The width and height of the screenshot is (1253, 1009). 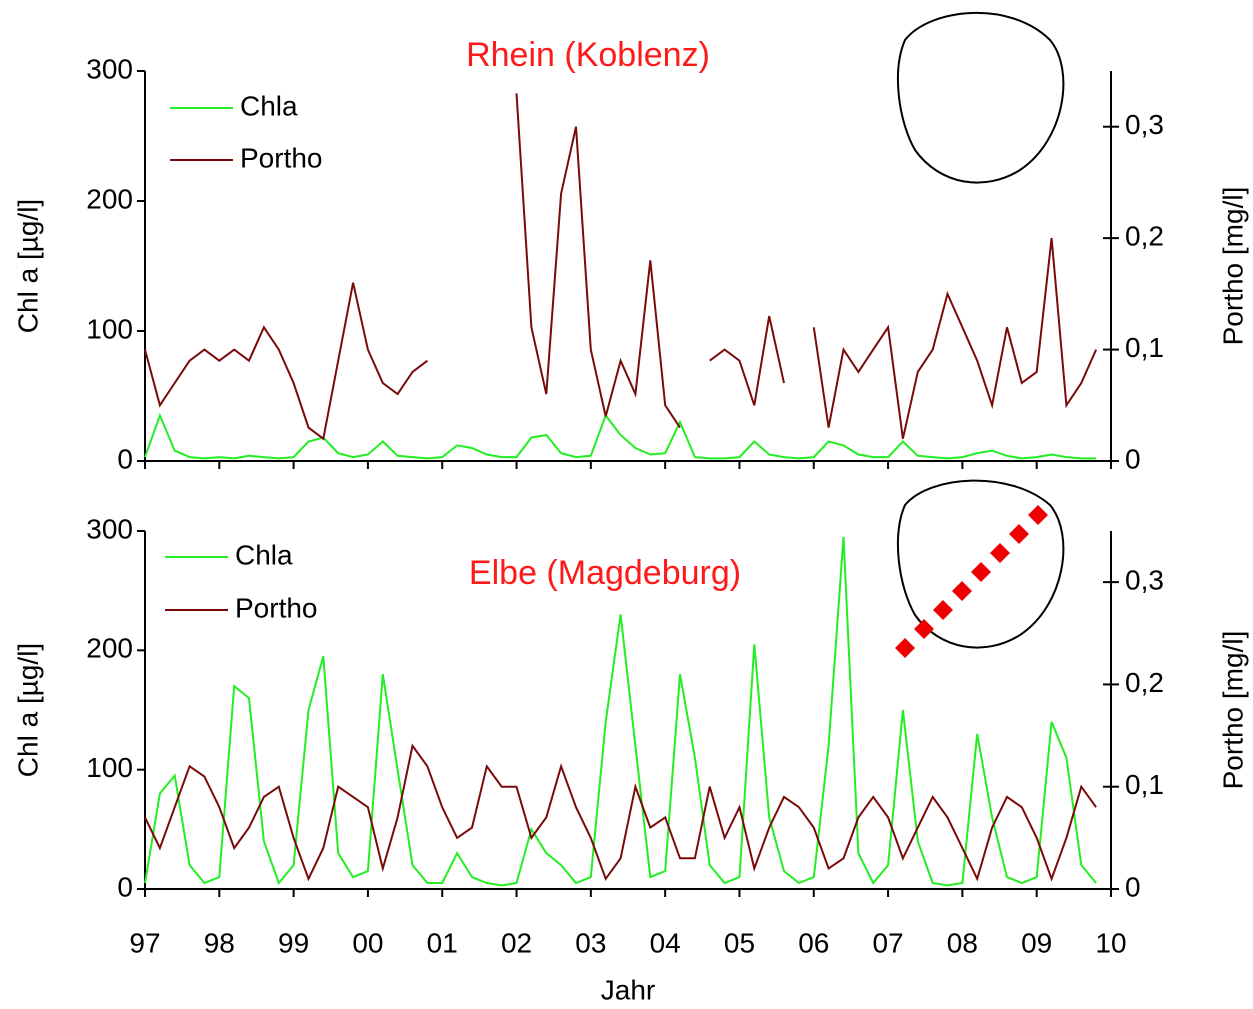 I want to click on x-tick-label: 05, so click(x=739, y=942).